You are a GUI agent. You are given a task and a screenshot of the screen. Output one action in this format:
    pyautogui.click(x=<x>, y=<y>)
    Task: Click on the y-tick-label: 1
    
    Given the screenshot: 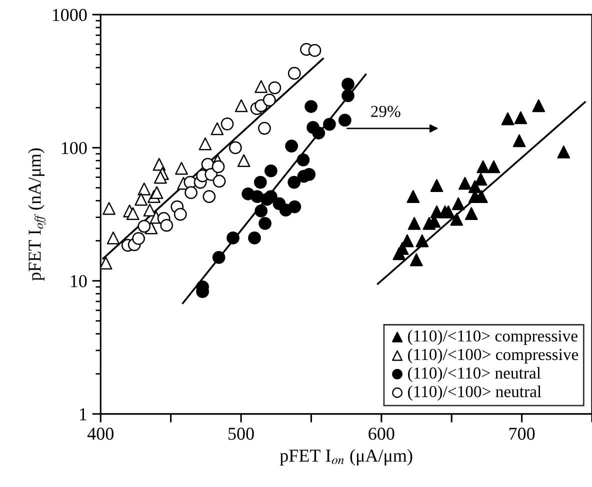 What is the action you would take?
    pyautogui.click(x=83, y=414)
    